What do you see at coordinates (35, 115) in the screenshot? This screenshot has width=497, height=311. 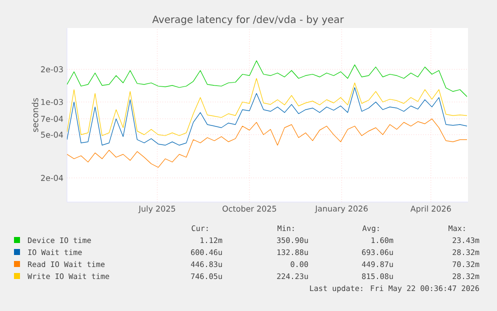 I see `y-axis-title: seconds` at bounding box center [35, 115].